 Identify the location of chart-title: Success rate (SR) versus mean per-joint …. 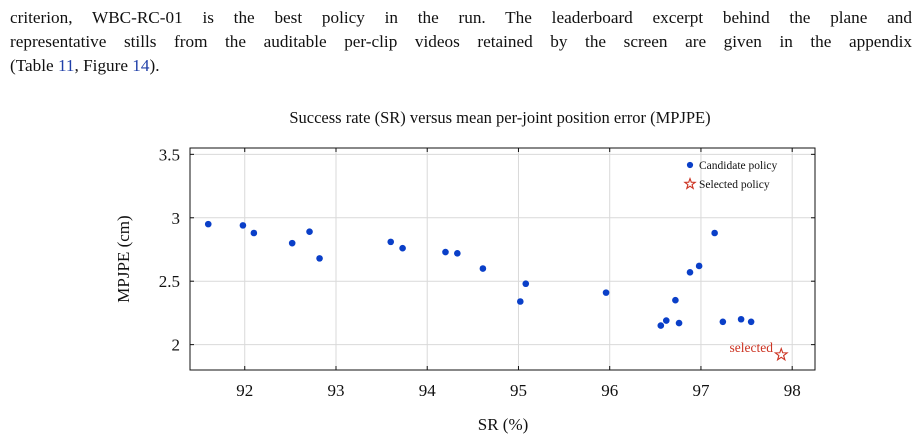
(499, 117).